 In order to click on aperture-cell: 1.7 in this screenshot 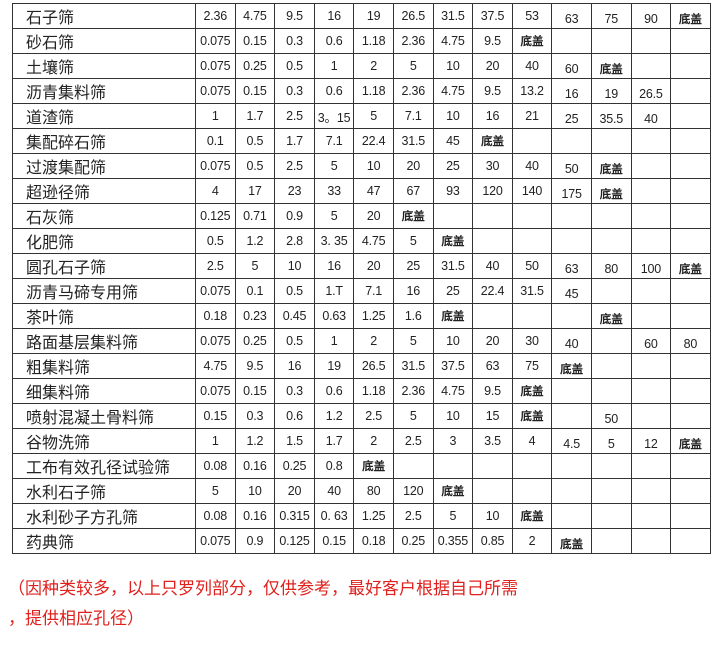, I will do `click(255, 116)`.